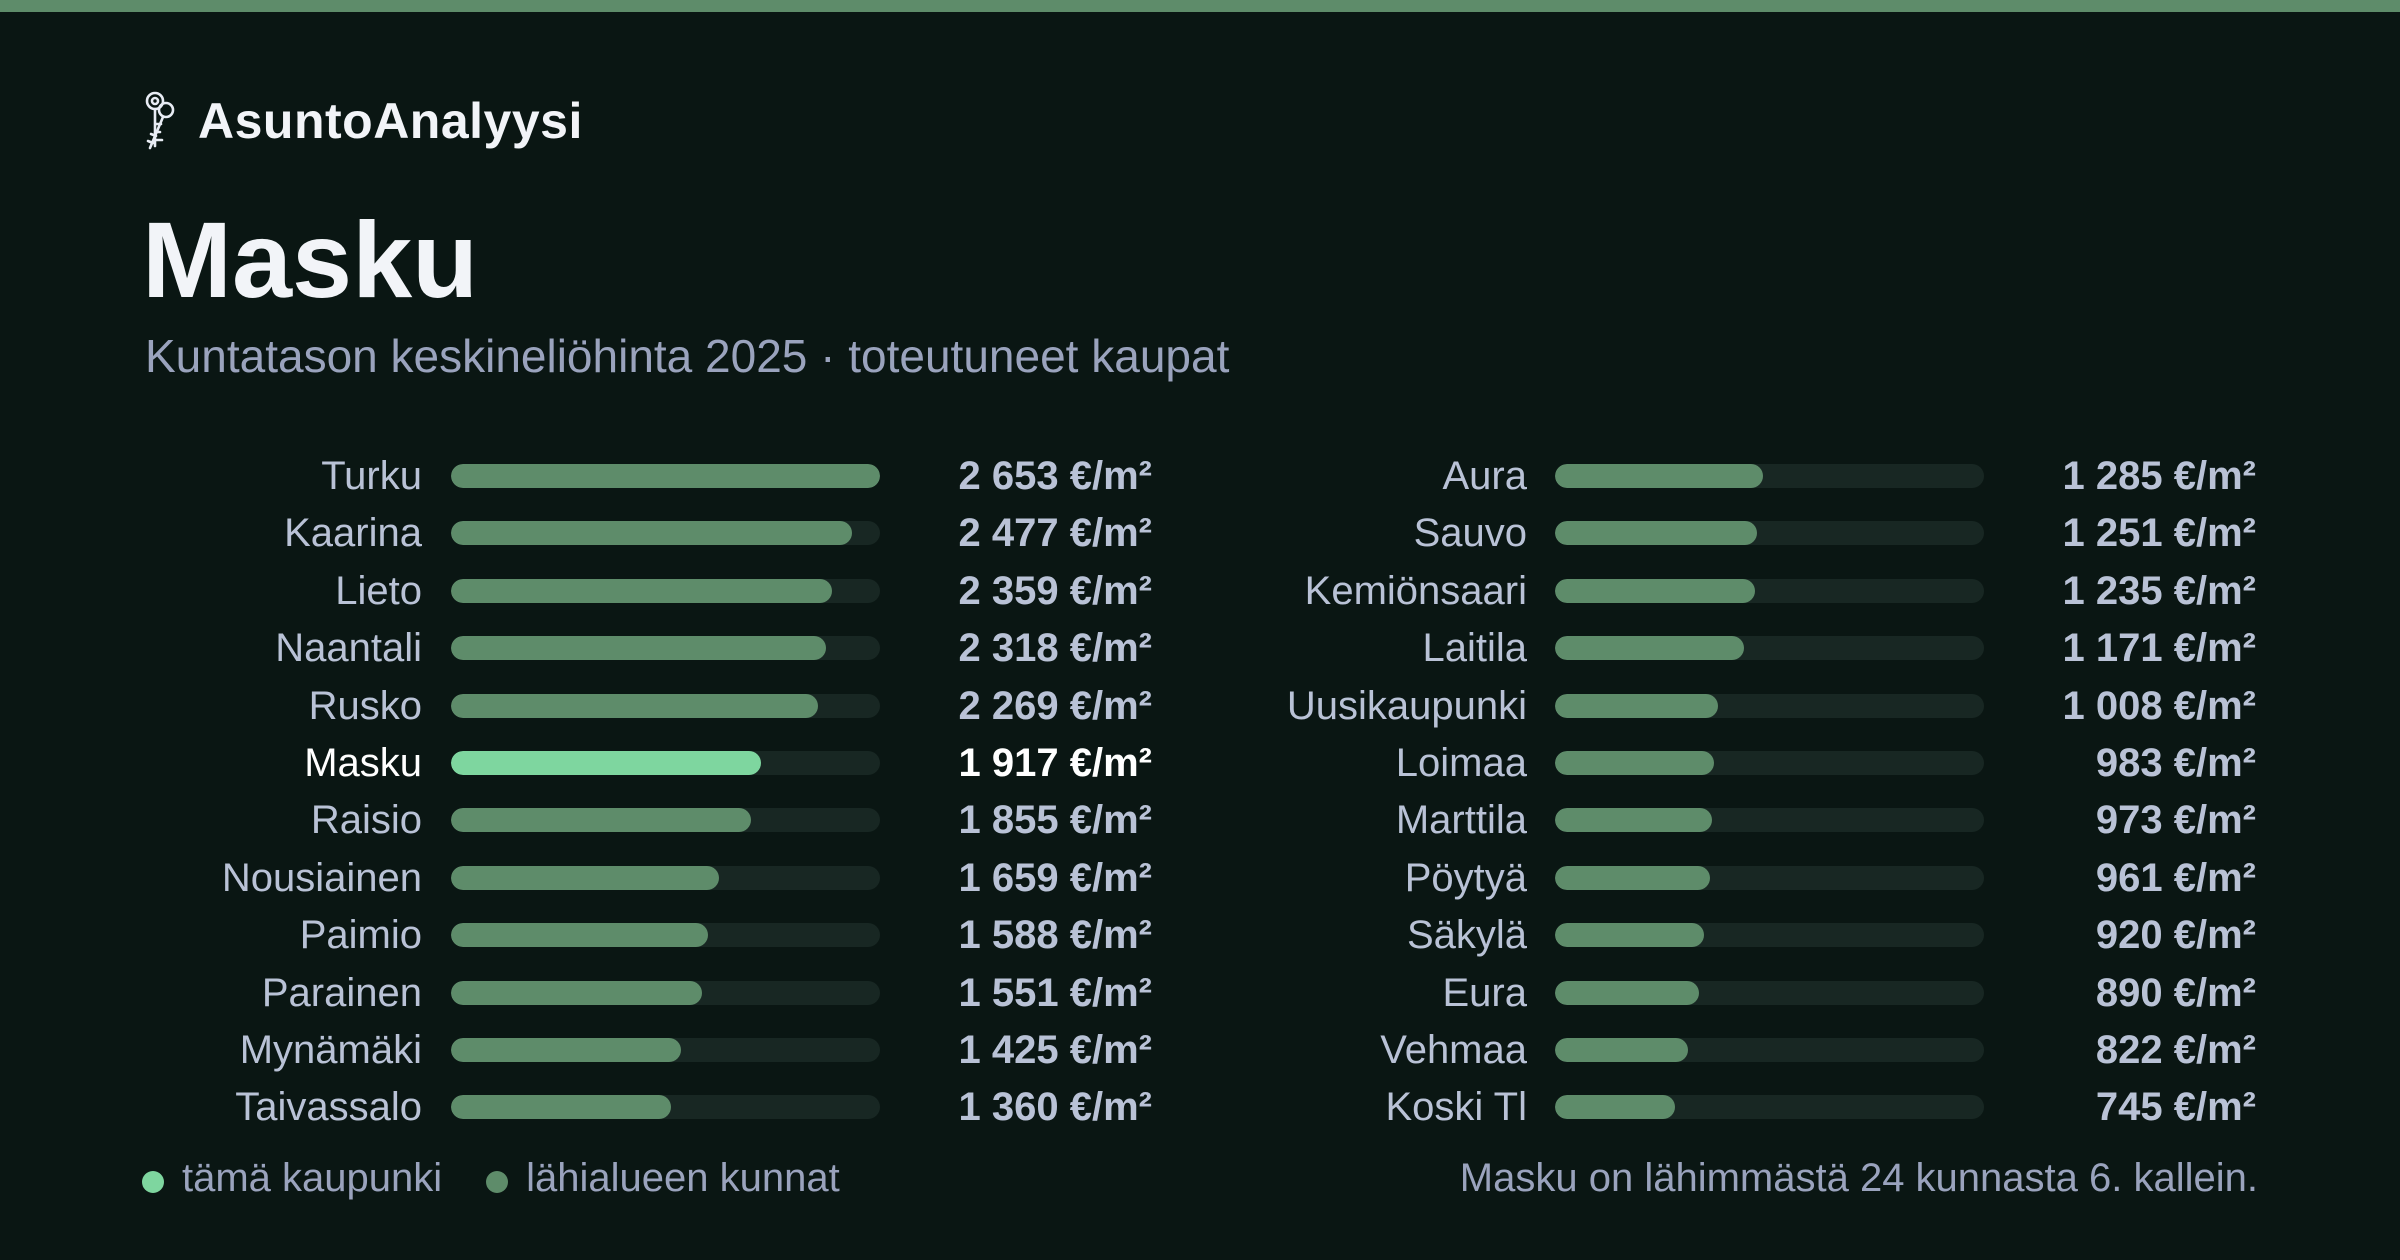  Describe the element at coordinates (2175, 820) in the screenshot. I see `bar-value-label: 973 €/m²` at that location.